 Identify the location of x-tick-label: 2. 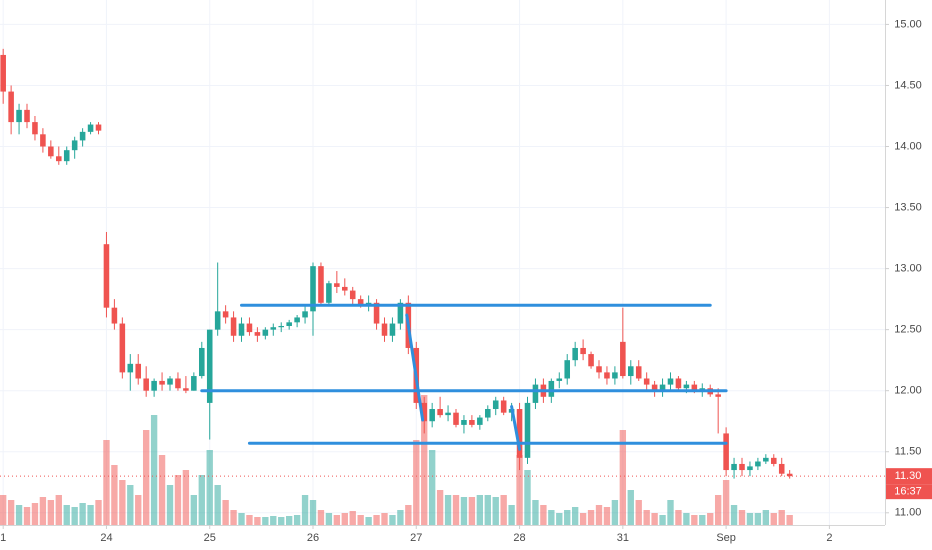
(829, 538).